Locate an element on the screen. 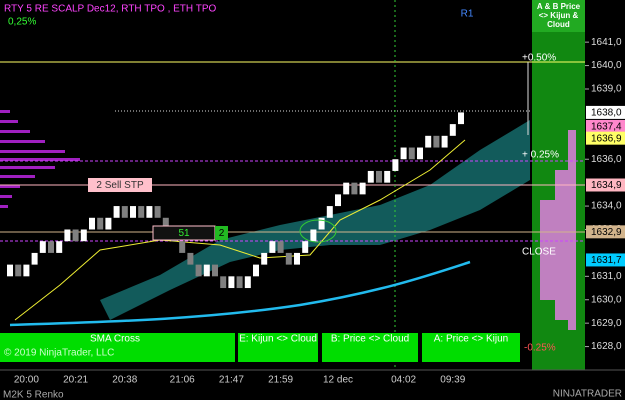 This screenshot has width=625, height=400. panel-header is located at coordinates (558, 16).